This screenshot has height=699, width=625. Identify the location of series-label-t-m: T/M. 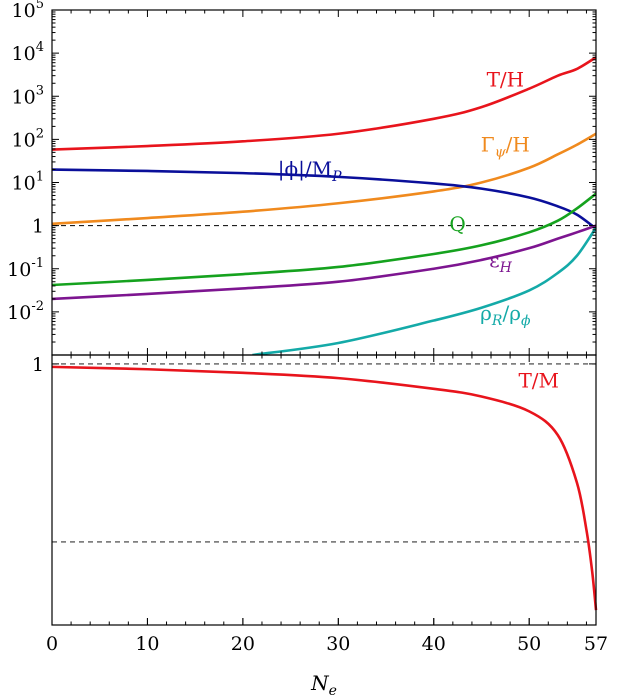
(538, 381).